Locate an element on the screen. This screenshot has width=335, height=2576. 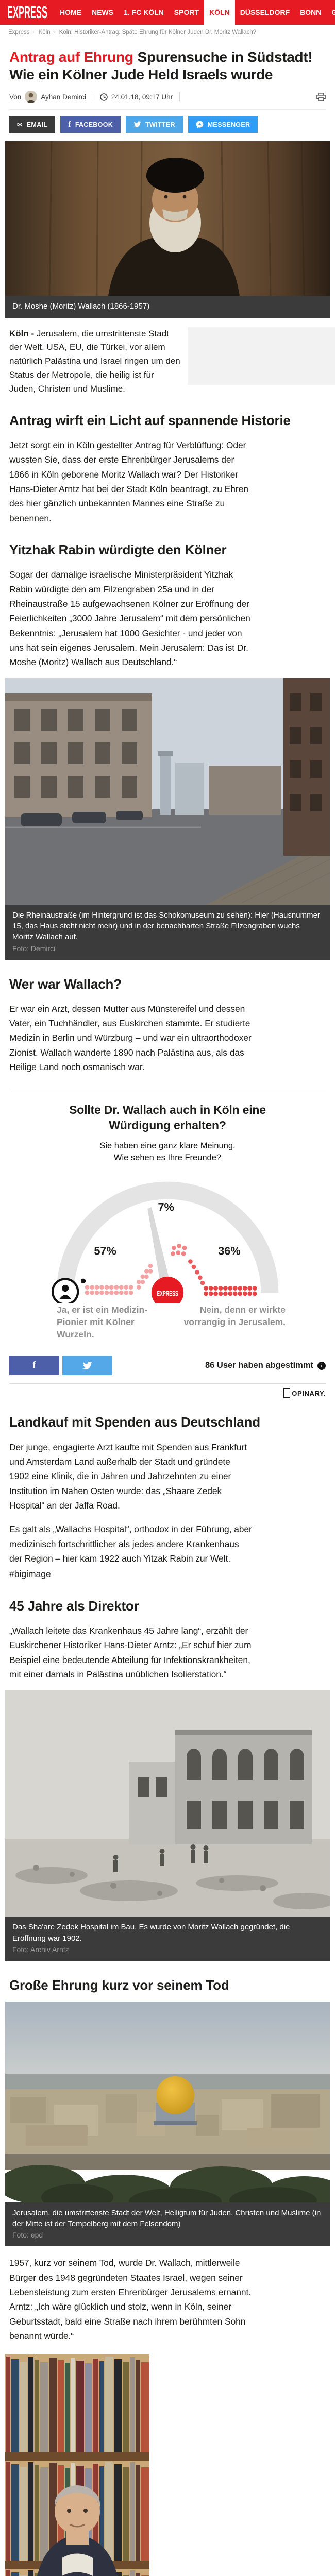
share-twitter-button: TWITTER is located at coordinates (154, 124).